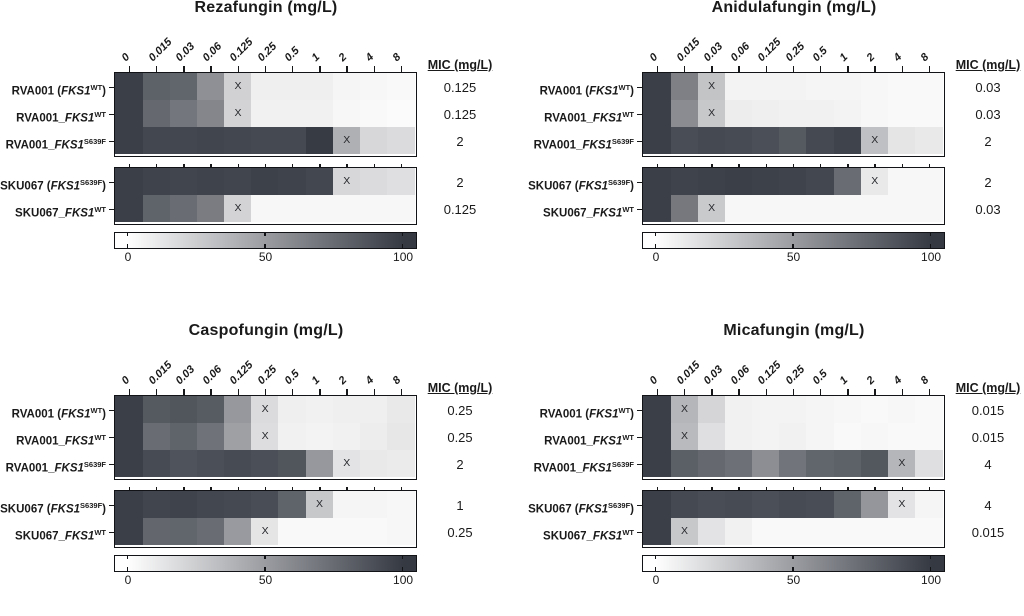 This screenshot has width=1024, height=616. What do you see at coordinates (568, 213) in the screenshot?
I see `row-label-part: SKU067_` at bounding box center [568, 213].